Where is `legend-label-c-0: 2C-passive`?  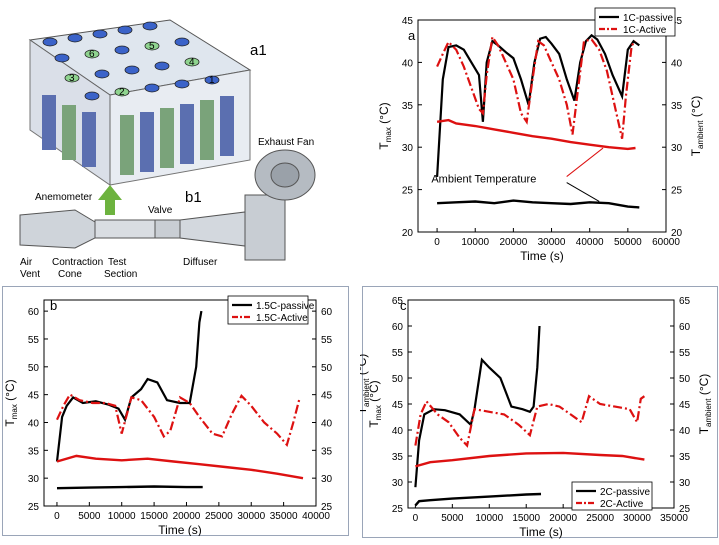 legend-label-c-0: 2C-passive is located at coordinates (625, 492).